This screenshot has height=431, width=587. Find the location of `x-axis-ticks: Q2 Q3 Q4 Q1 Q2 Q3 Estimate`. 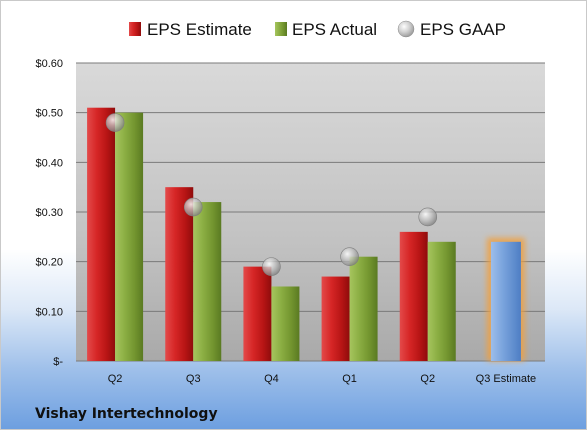

x-axis-ticks: Q2 Q3 Q4 Q1 Q2 Q3 Estimate is located at coordinates (322, 379).